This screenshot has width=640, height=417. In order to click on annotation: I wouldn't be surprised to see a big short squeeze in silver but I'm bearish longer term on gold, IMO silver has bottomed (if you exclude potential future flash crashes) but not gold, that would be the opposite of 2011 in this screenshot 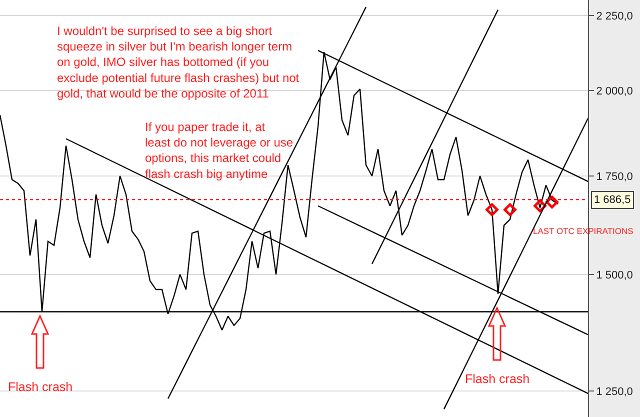, I will do `click(178, 62)`.